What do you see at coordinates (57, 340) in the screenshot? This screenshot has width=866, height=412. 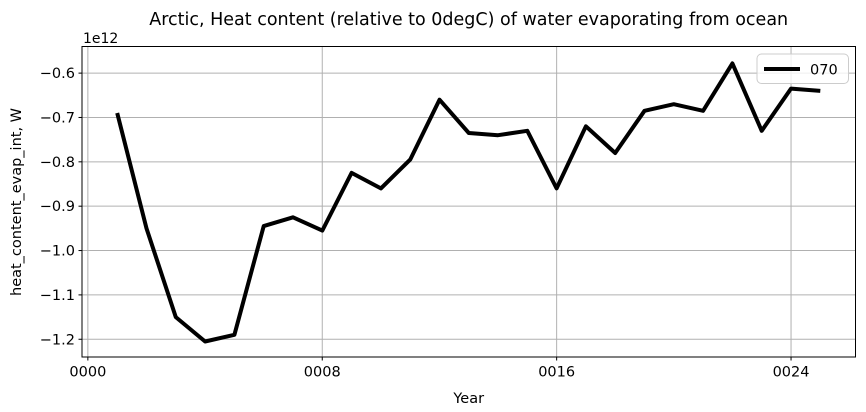 I see `y-tick-label: −1.2` at bounding box center [57, 340].